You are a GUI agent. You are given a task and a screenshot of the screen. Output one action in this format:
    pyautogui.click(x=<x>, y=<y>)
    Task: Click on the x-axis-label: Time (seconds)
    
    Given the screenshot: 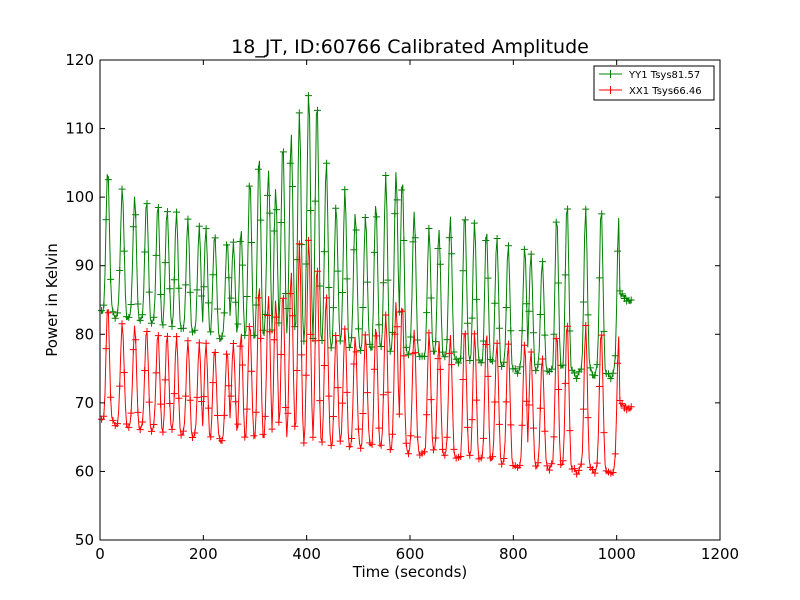 What is the action you would take?
    pyautogui.click(x=410, y=572)
    